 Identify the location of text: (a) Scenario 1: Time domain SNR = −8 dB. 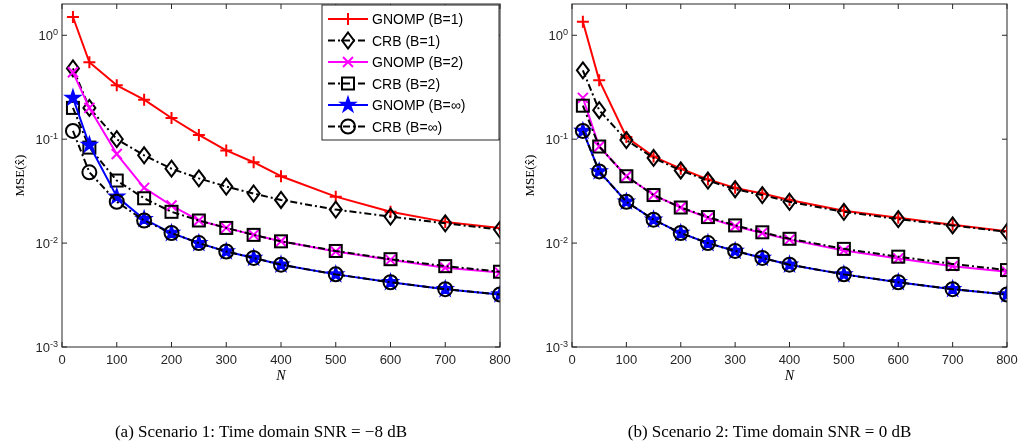
(261, 431).